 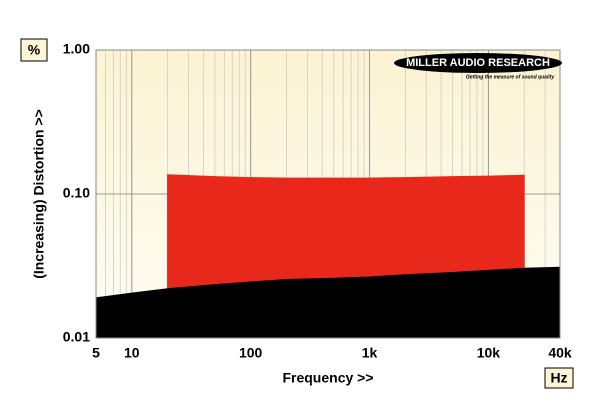 I want to click on x-units-box, so click(x=559, y=378).